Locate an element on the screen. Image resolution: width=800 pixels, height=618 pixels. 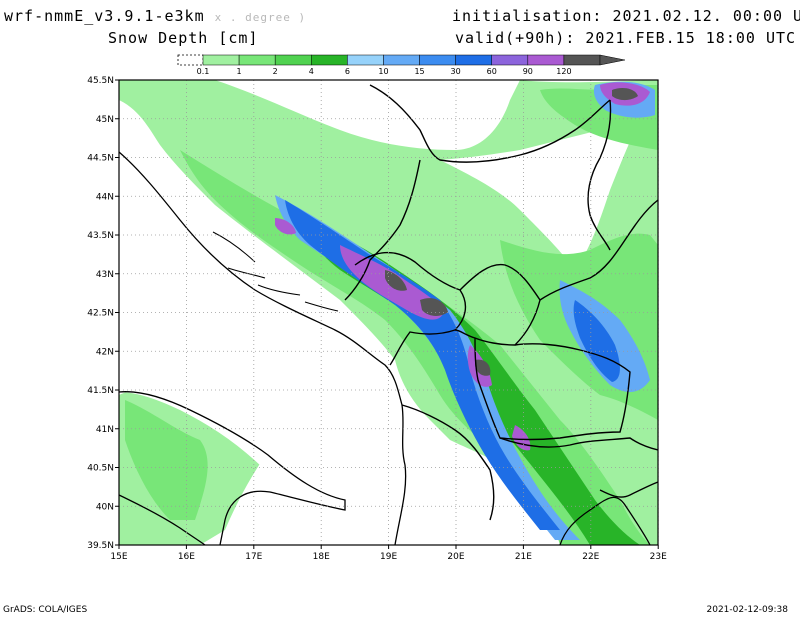
valid-time: valid(+90h): 2021.FEB.15 18:00 UTC is located at coordinates (625, 38).